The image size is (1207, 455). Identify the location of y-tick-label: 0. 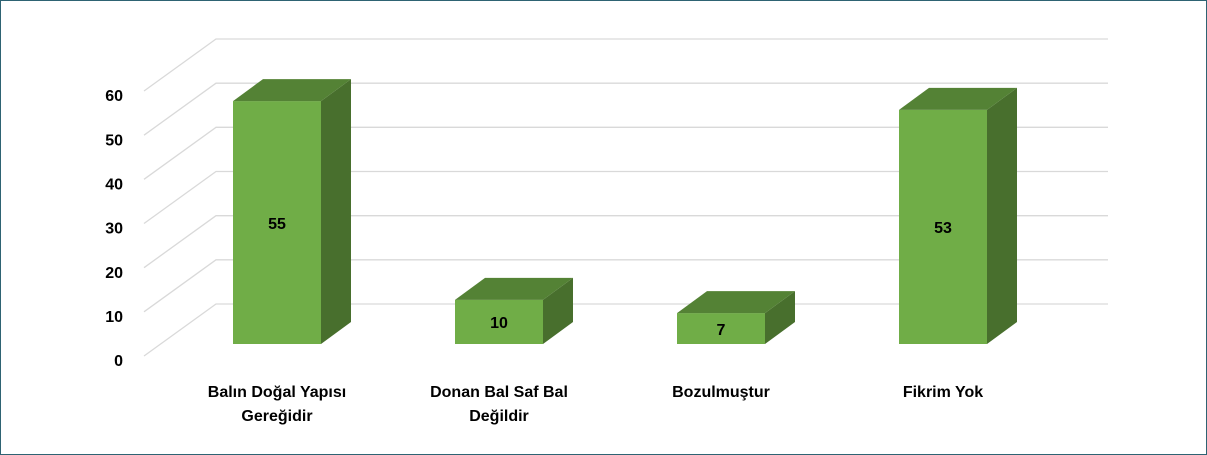
(118, 361).